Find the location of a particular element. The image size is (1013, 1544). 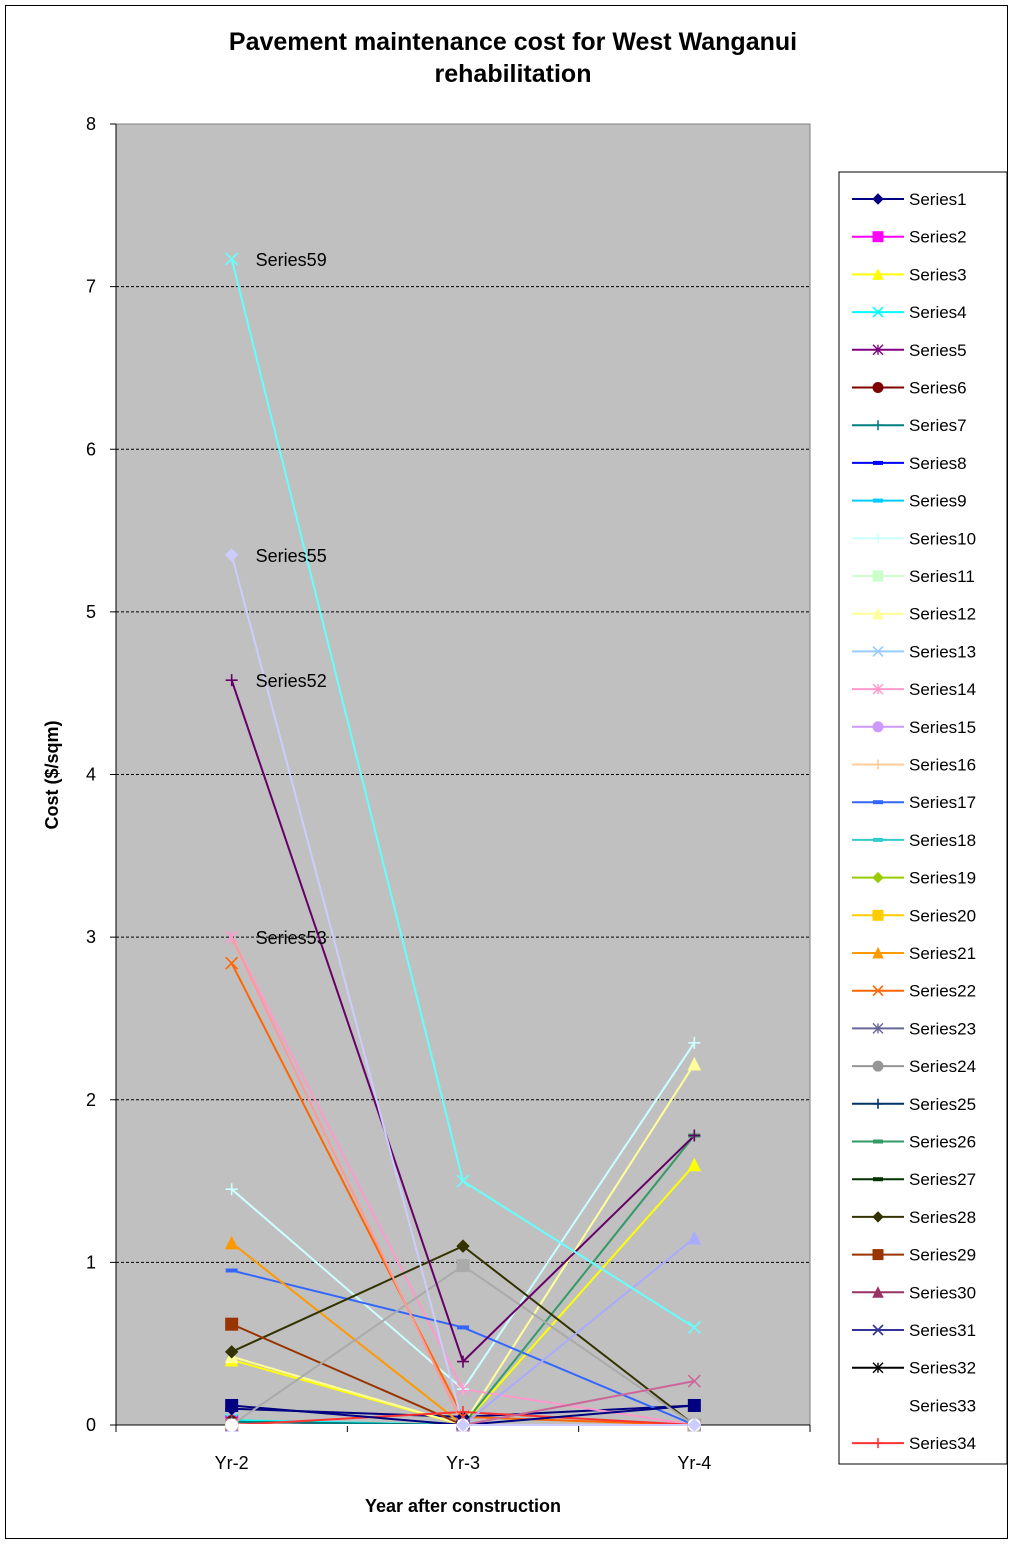

legend-label: Series34 is located at coordinates (942, 1443).